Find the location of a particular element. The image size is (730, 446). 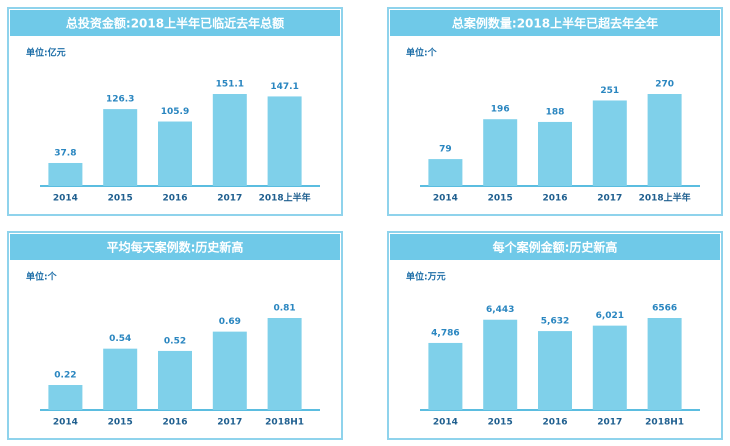

value-label: 0.22 is located at coordinates (65, 376).